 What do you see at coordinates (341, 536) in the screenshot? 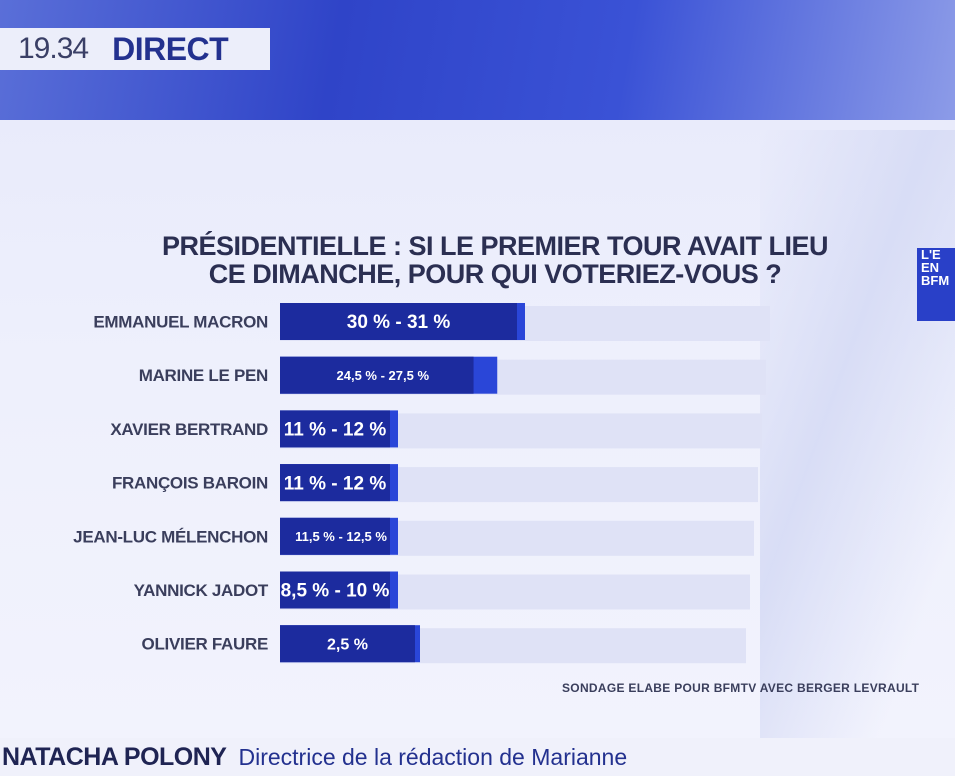
I see `value-label: 11,5 % - 12,5 %` at bounding box center [341, 536].